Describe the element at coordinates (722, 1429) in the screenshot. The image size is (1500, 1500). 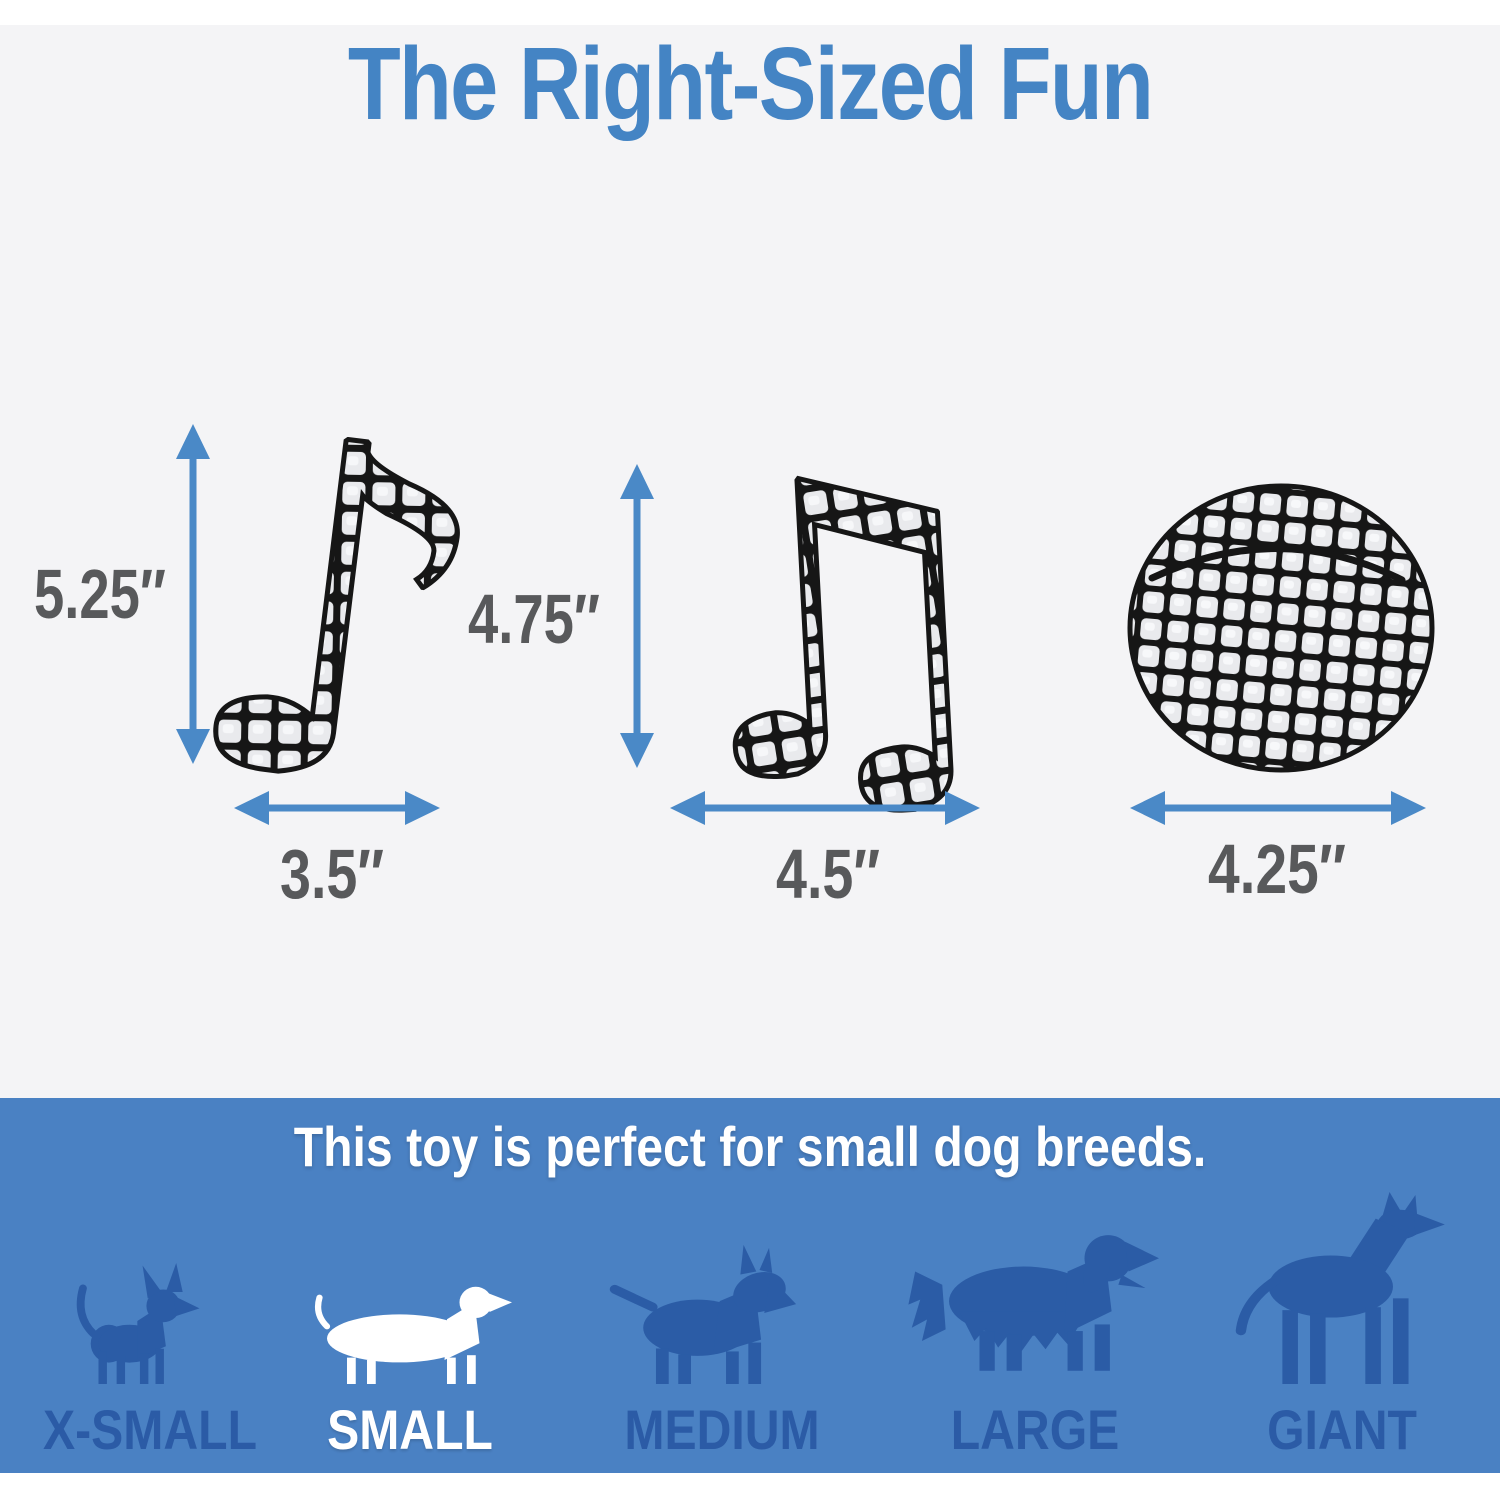
I see `size-label-medium: MEDIUM` at that location.